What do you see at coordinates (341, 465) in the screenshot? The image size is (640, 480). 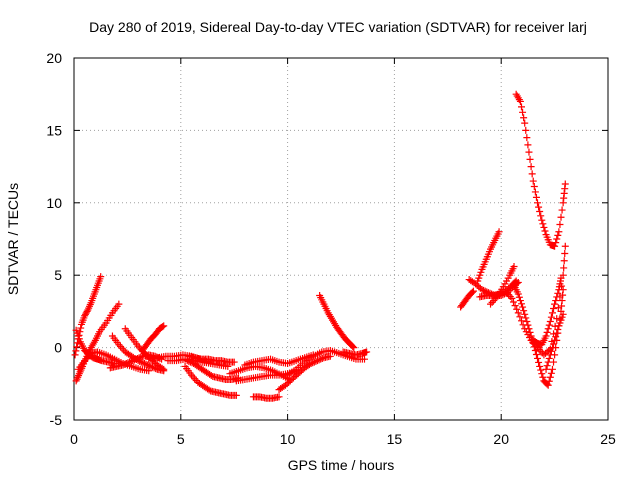 I see `x-axis-title: GPS time / hours` at bounding box center [341, 465].